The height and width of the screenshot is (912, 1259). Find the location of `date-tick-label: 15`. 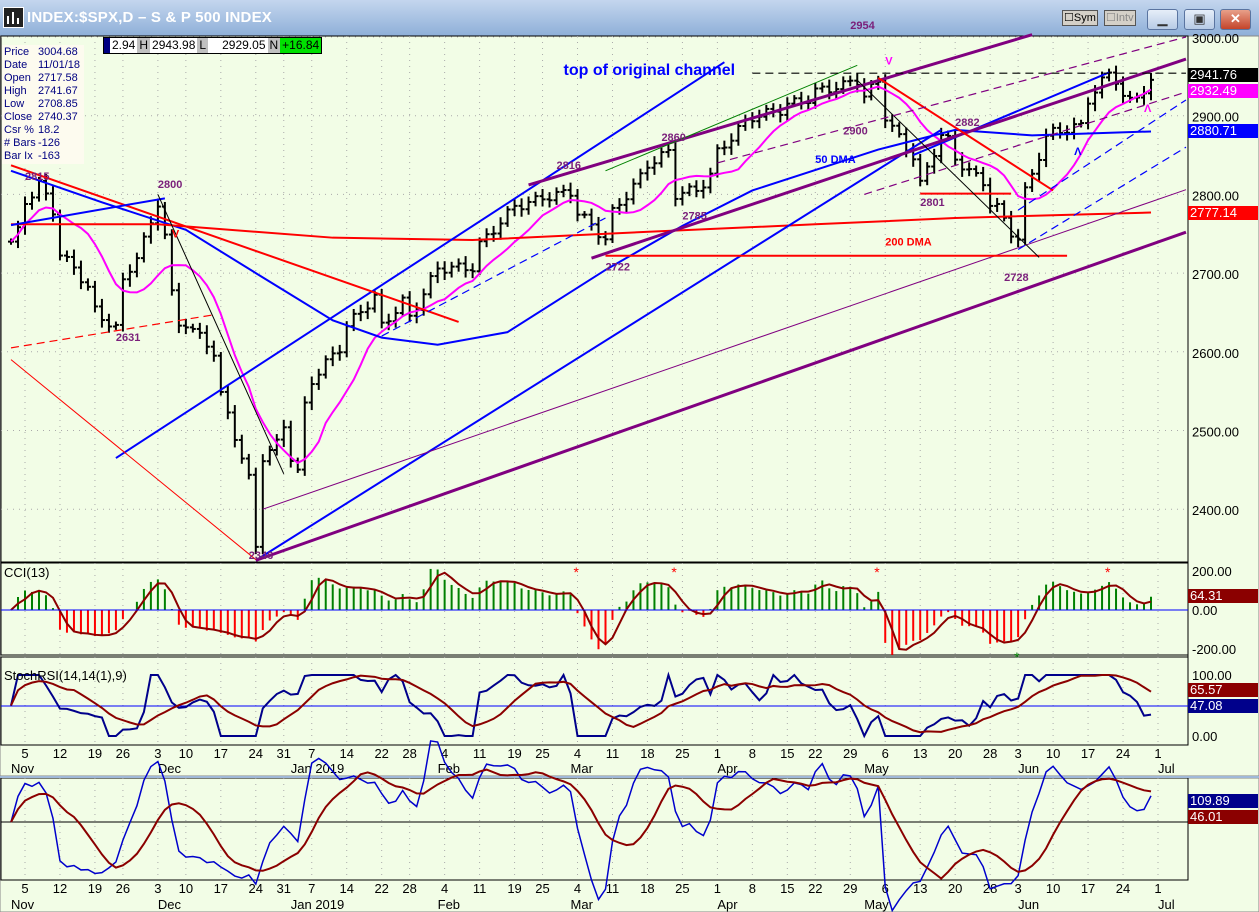

date-tick-label: 15 is located at coordinates (787, 888).